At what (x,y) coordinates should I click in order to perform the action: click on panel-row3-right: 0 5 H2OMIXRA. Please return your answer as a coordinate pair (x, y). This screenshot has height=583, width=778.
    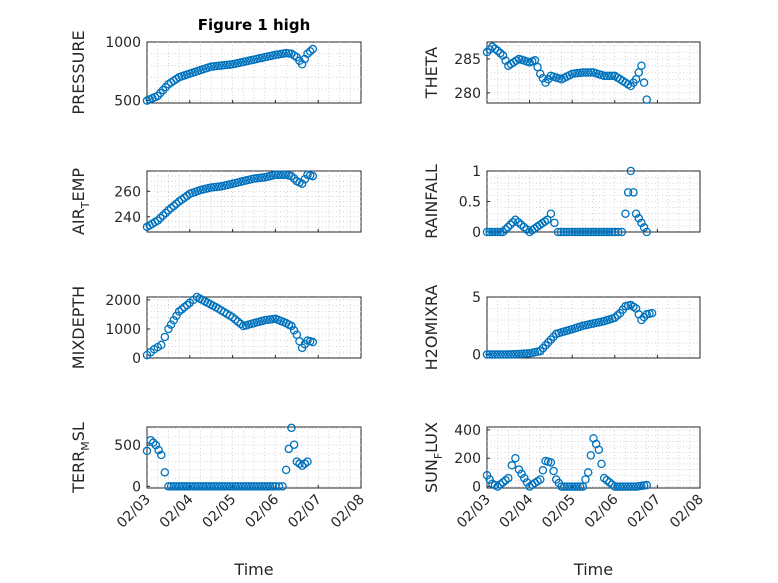
    Looking at the image, I should click on (561, 328).